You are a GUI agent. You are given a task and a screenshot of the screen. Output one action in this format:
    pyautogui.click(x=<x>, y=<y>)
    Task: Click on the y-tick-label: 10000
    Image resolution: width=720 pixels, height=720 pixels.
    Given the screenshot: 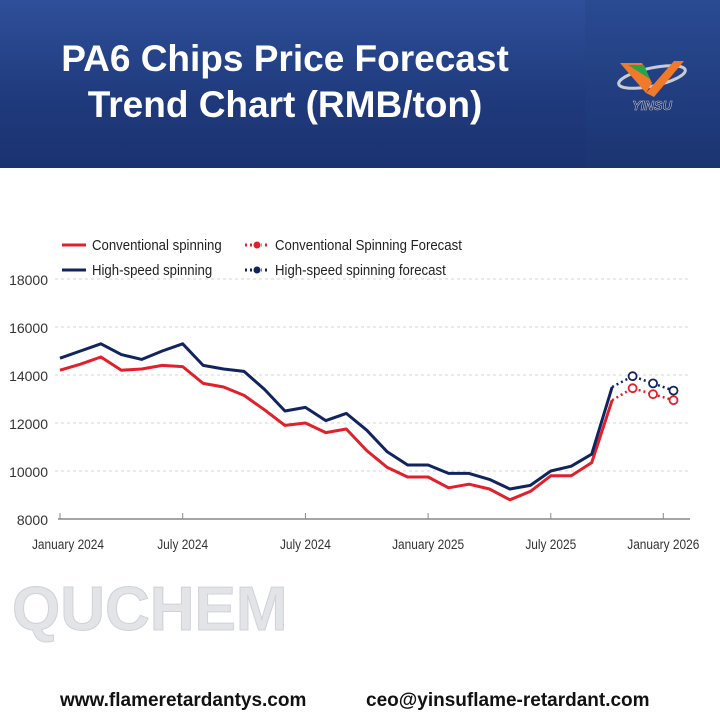 What is the action you would take?
    pyautogui.click(x=28, y=472)
    